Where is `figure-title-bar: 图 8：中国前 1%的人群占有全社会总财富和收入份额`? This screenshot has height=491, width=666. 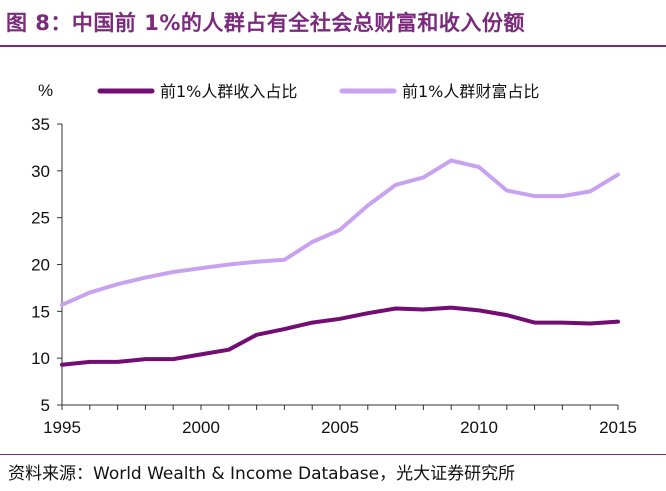
figure-title-bar: 图 8：中国前 1%的人群占有全社会总财富和收入份额 is located at coordinates (333, 22).